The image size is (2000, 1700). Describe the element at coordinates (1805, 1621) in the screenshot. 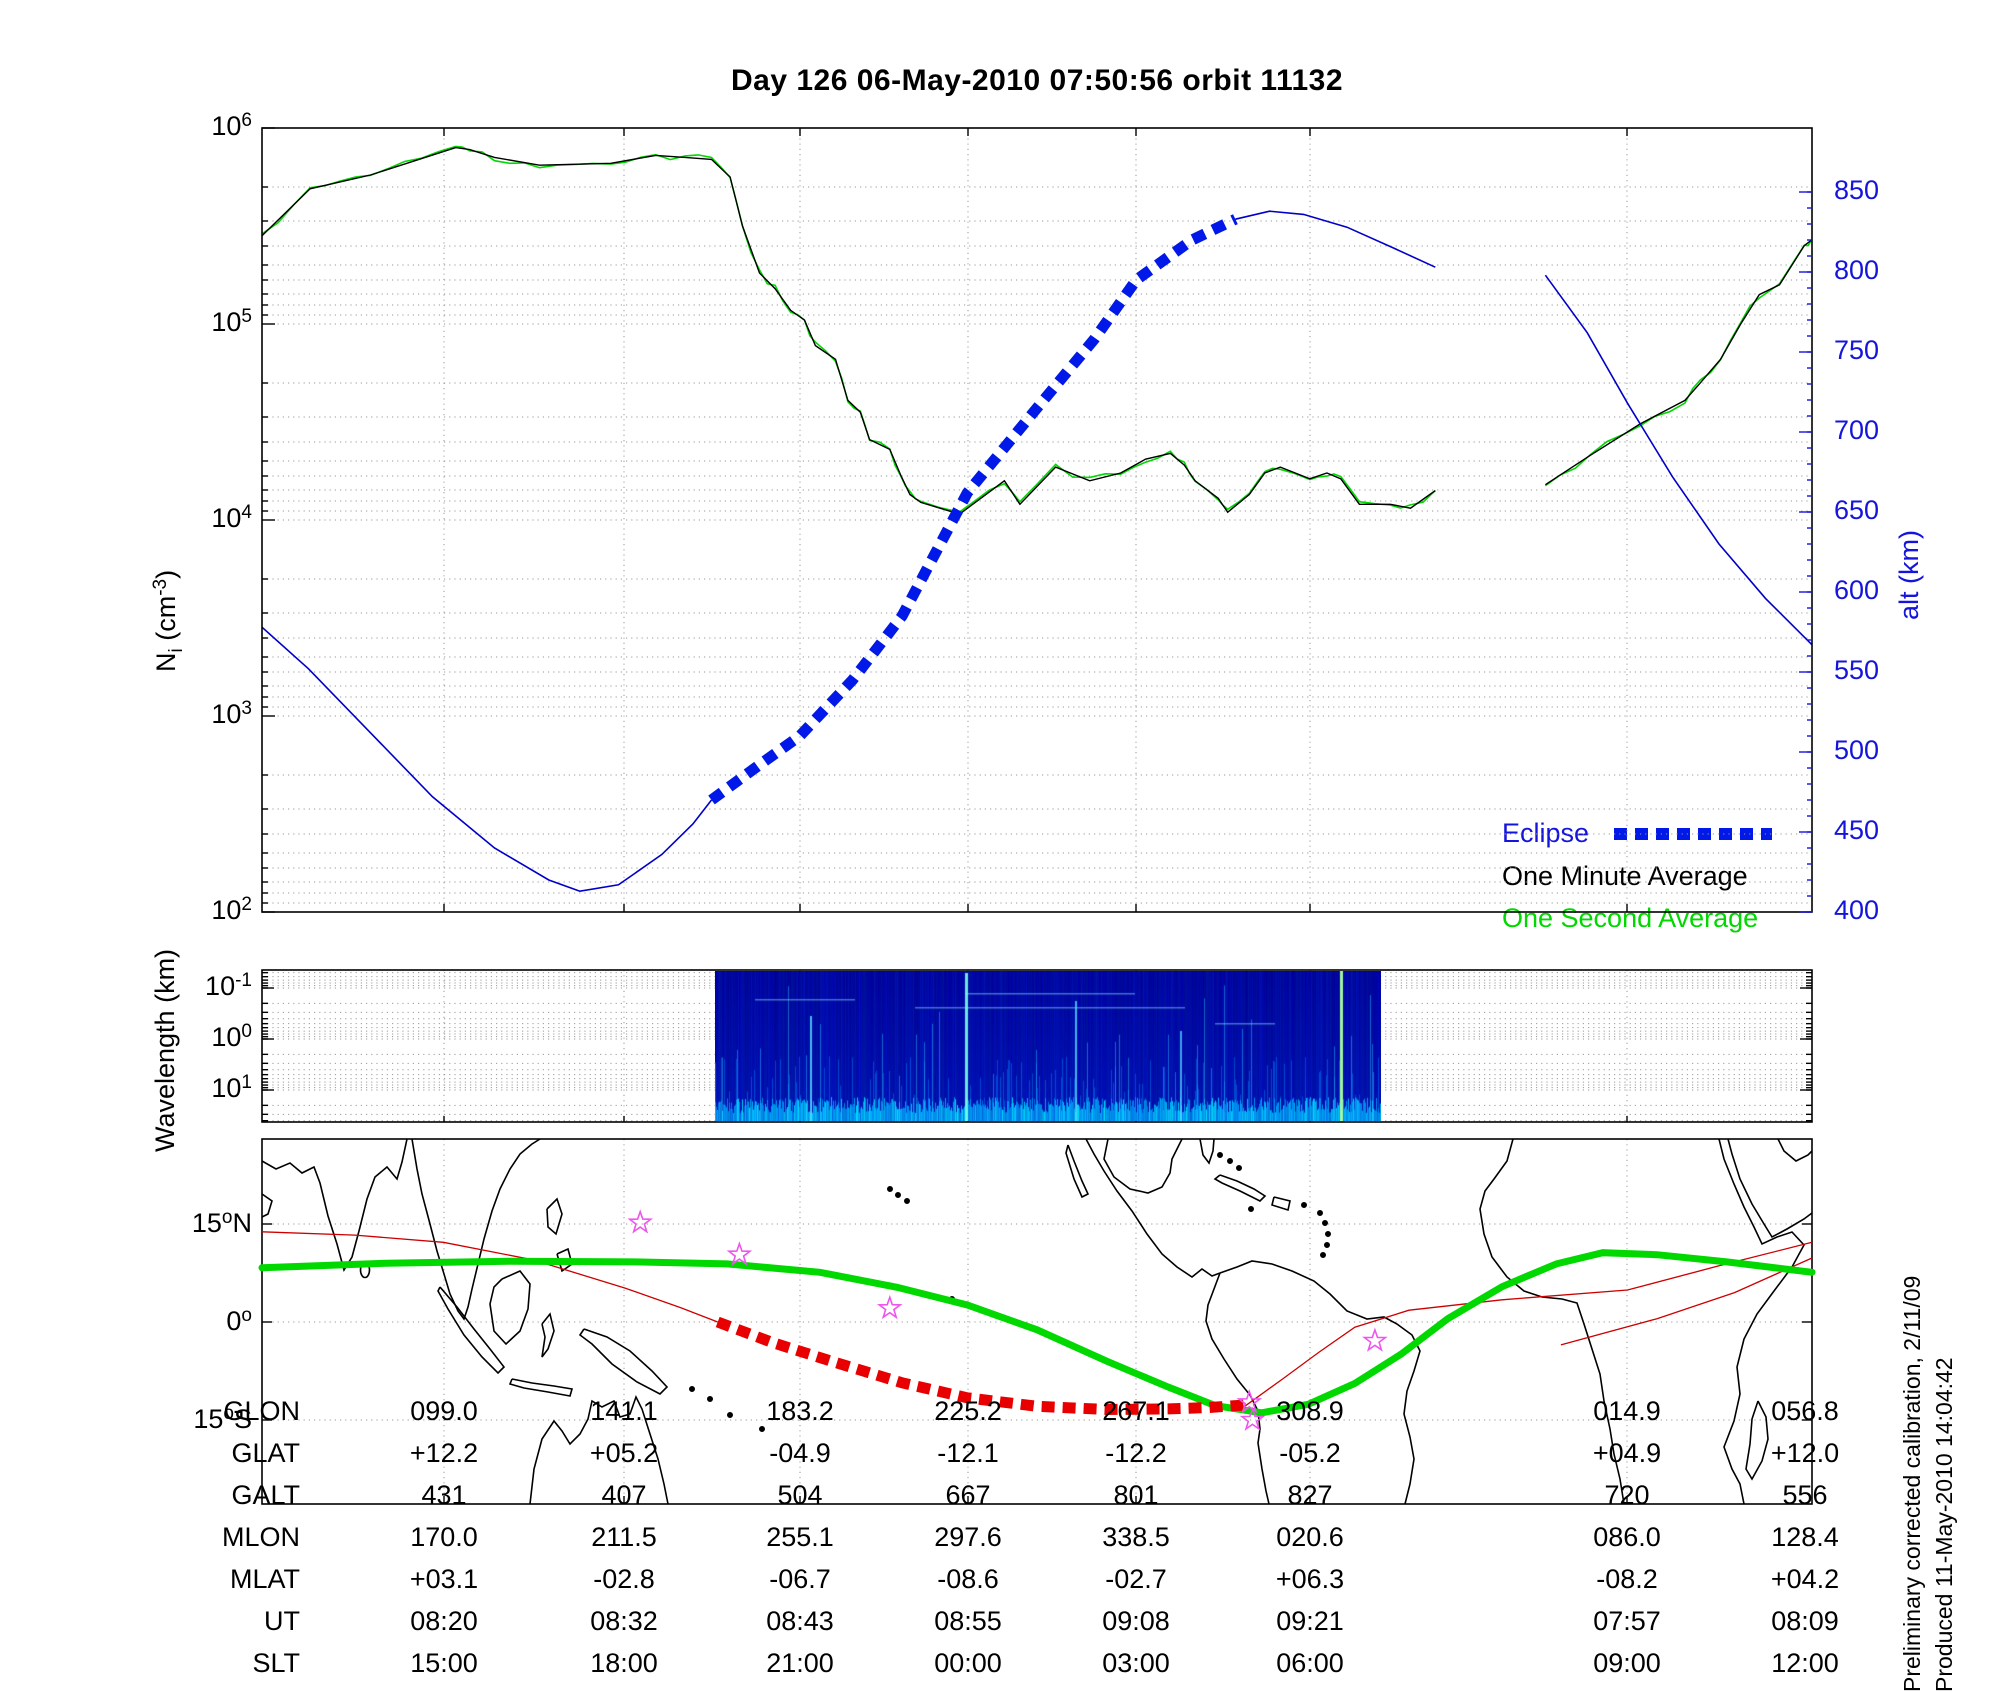

I see `table-cell-ut-7: 08:09` at that location.